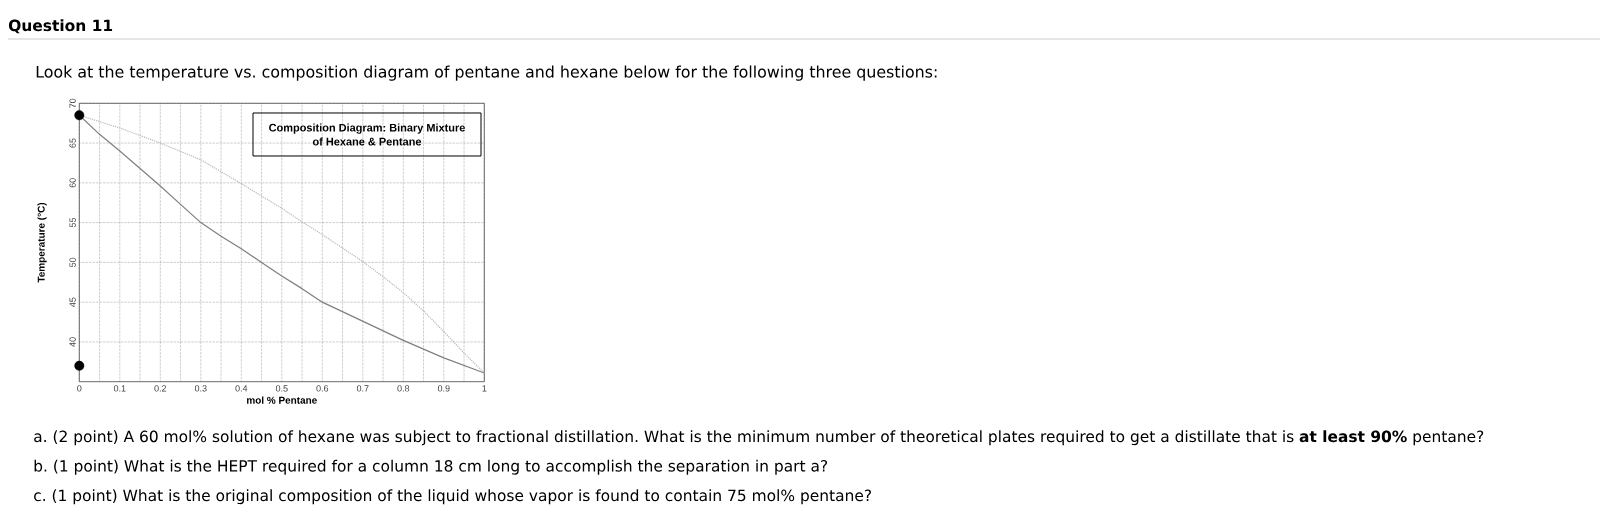 This screenshot has width=1600, height=531. What do you see at coordinates (72, 183) in the screenshot?
I see `y-tick-label: 60` at bounding box center [72, 183].